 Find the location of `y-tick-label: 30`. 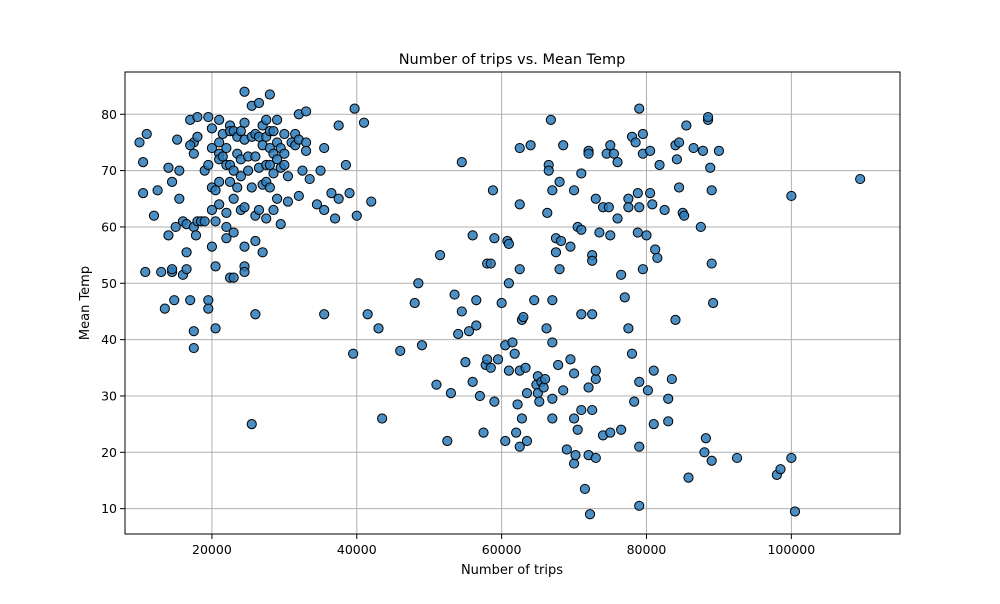

y-tick-label: 30 is located at coordinates (109, 395).